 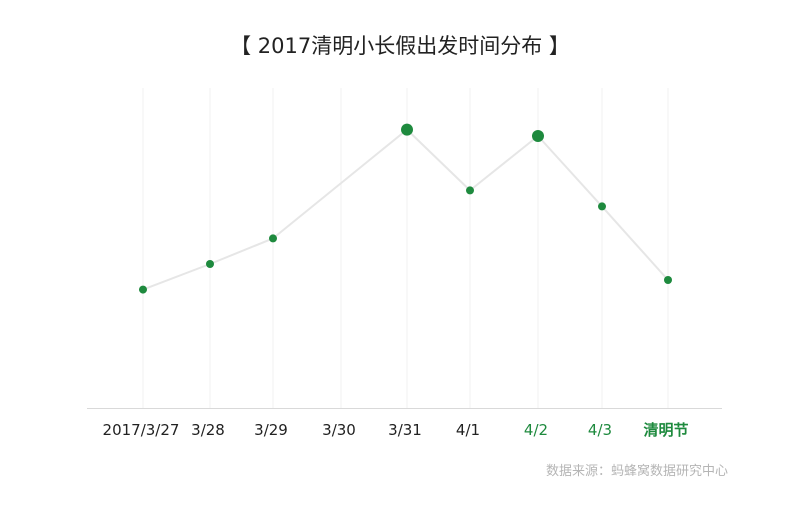 I want to click on x-tick-label-5: 4/1, so click(x=468, y=430).